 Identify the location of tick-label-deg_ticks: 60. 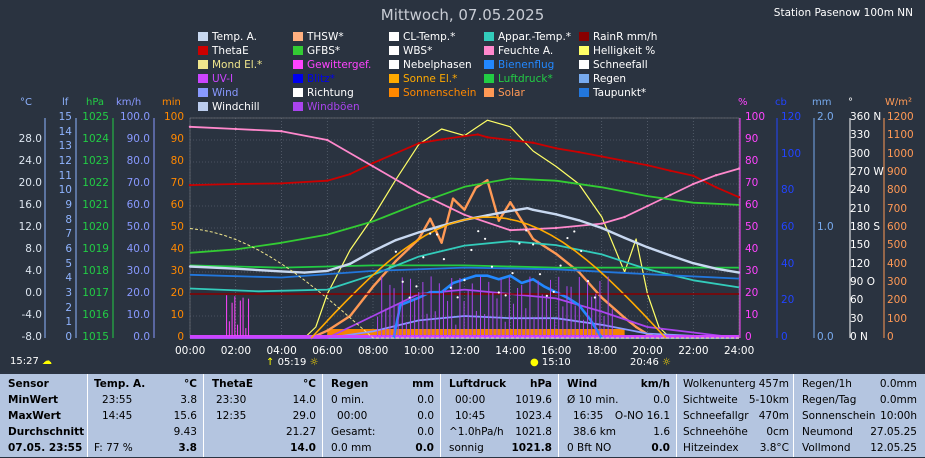
(857, 300).